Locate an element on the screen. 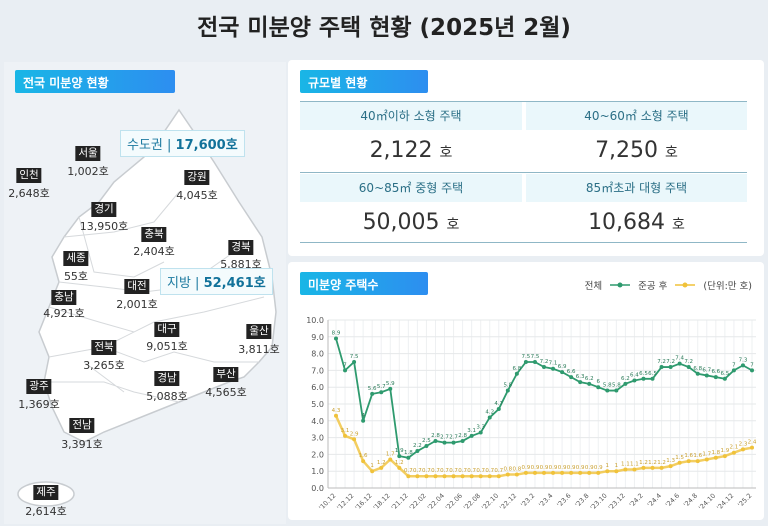 The height and width of the screenshot is (526, 768). data-label: 2.4 is located at coordinates (752, 443).